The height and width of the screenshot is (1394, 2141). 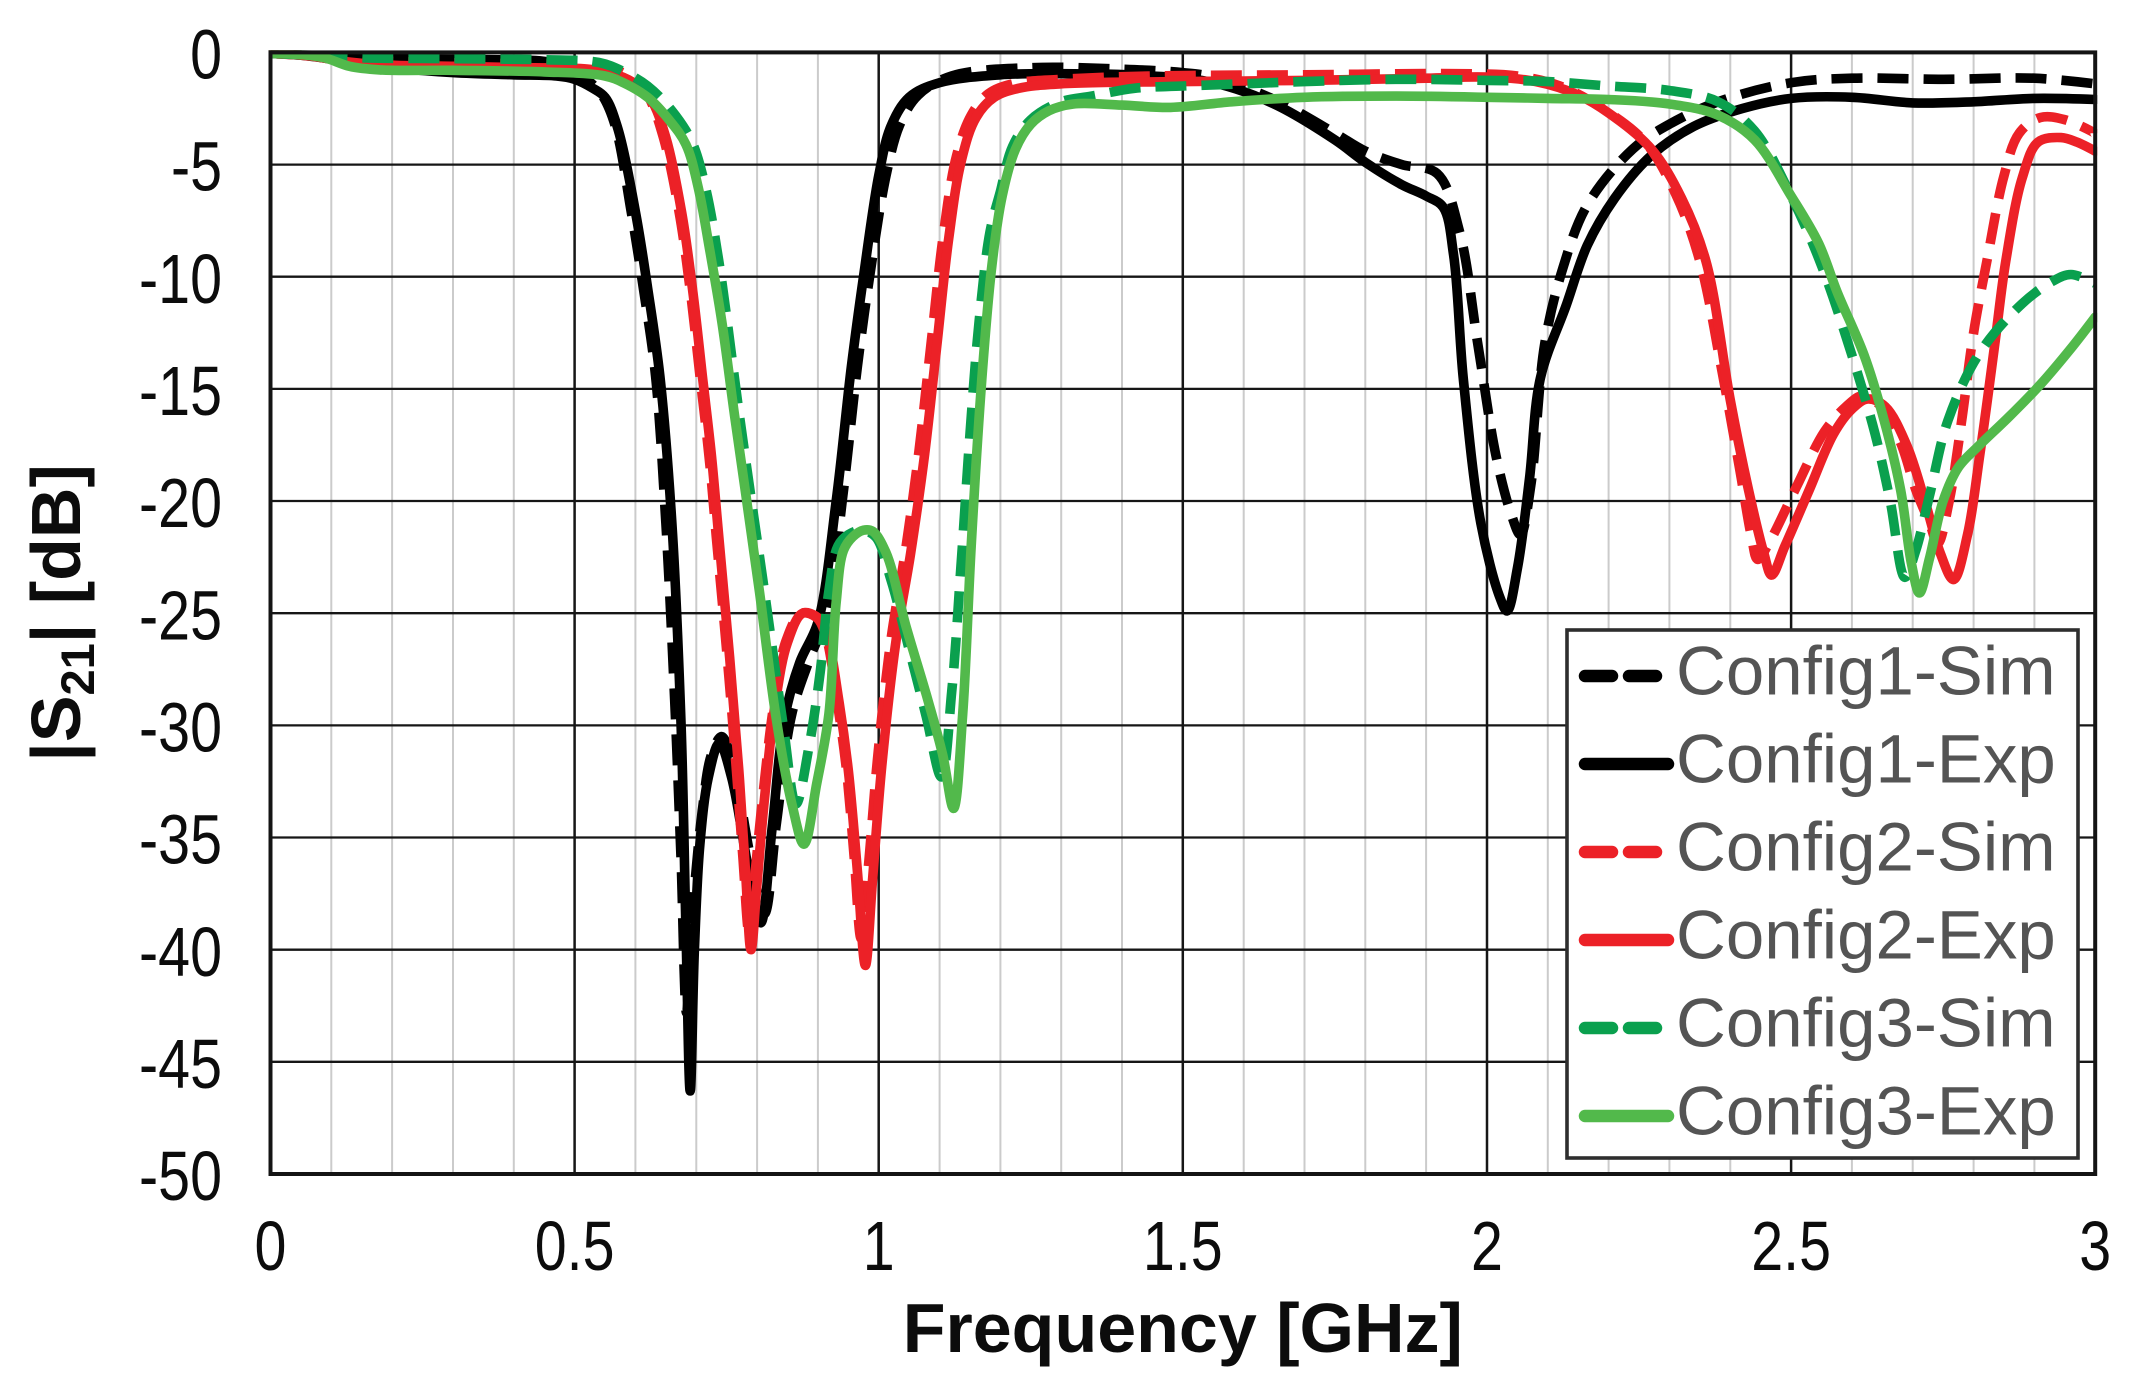 I want to click on svg-text: Config1-Sim, so click(x=1866, y=671).